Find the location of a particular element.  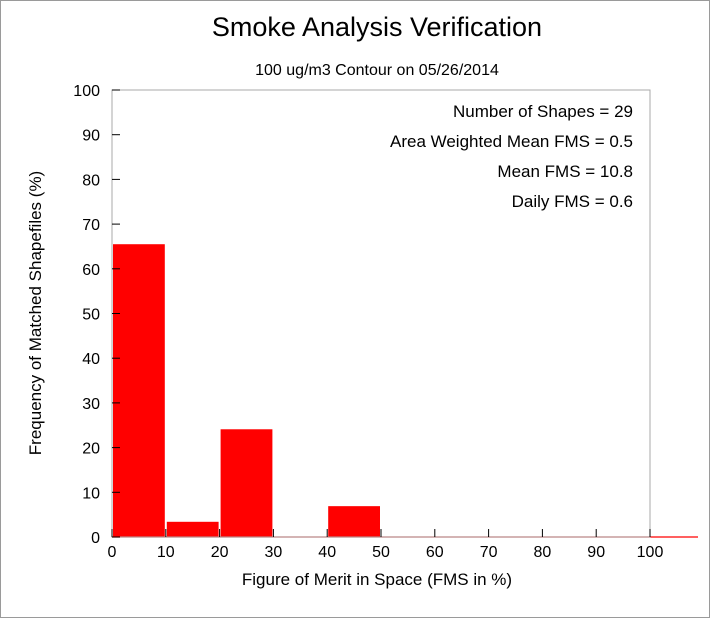

y-axis-label: Frequency of Matched Shapefiles (%) is located at coordinates (35, 313).